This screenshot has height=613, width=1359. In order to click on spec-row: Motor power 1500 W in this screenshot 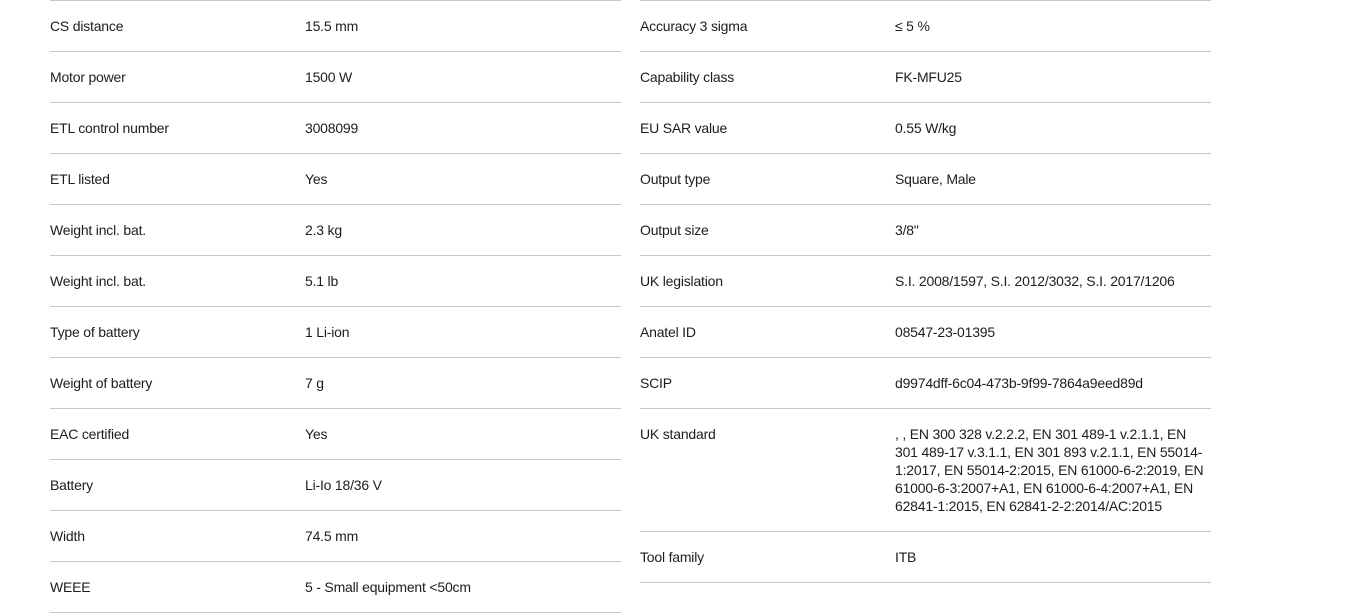, I will do `click(335, 77)`.